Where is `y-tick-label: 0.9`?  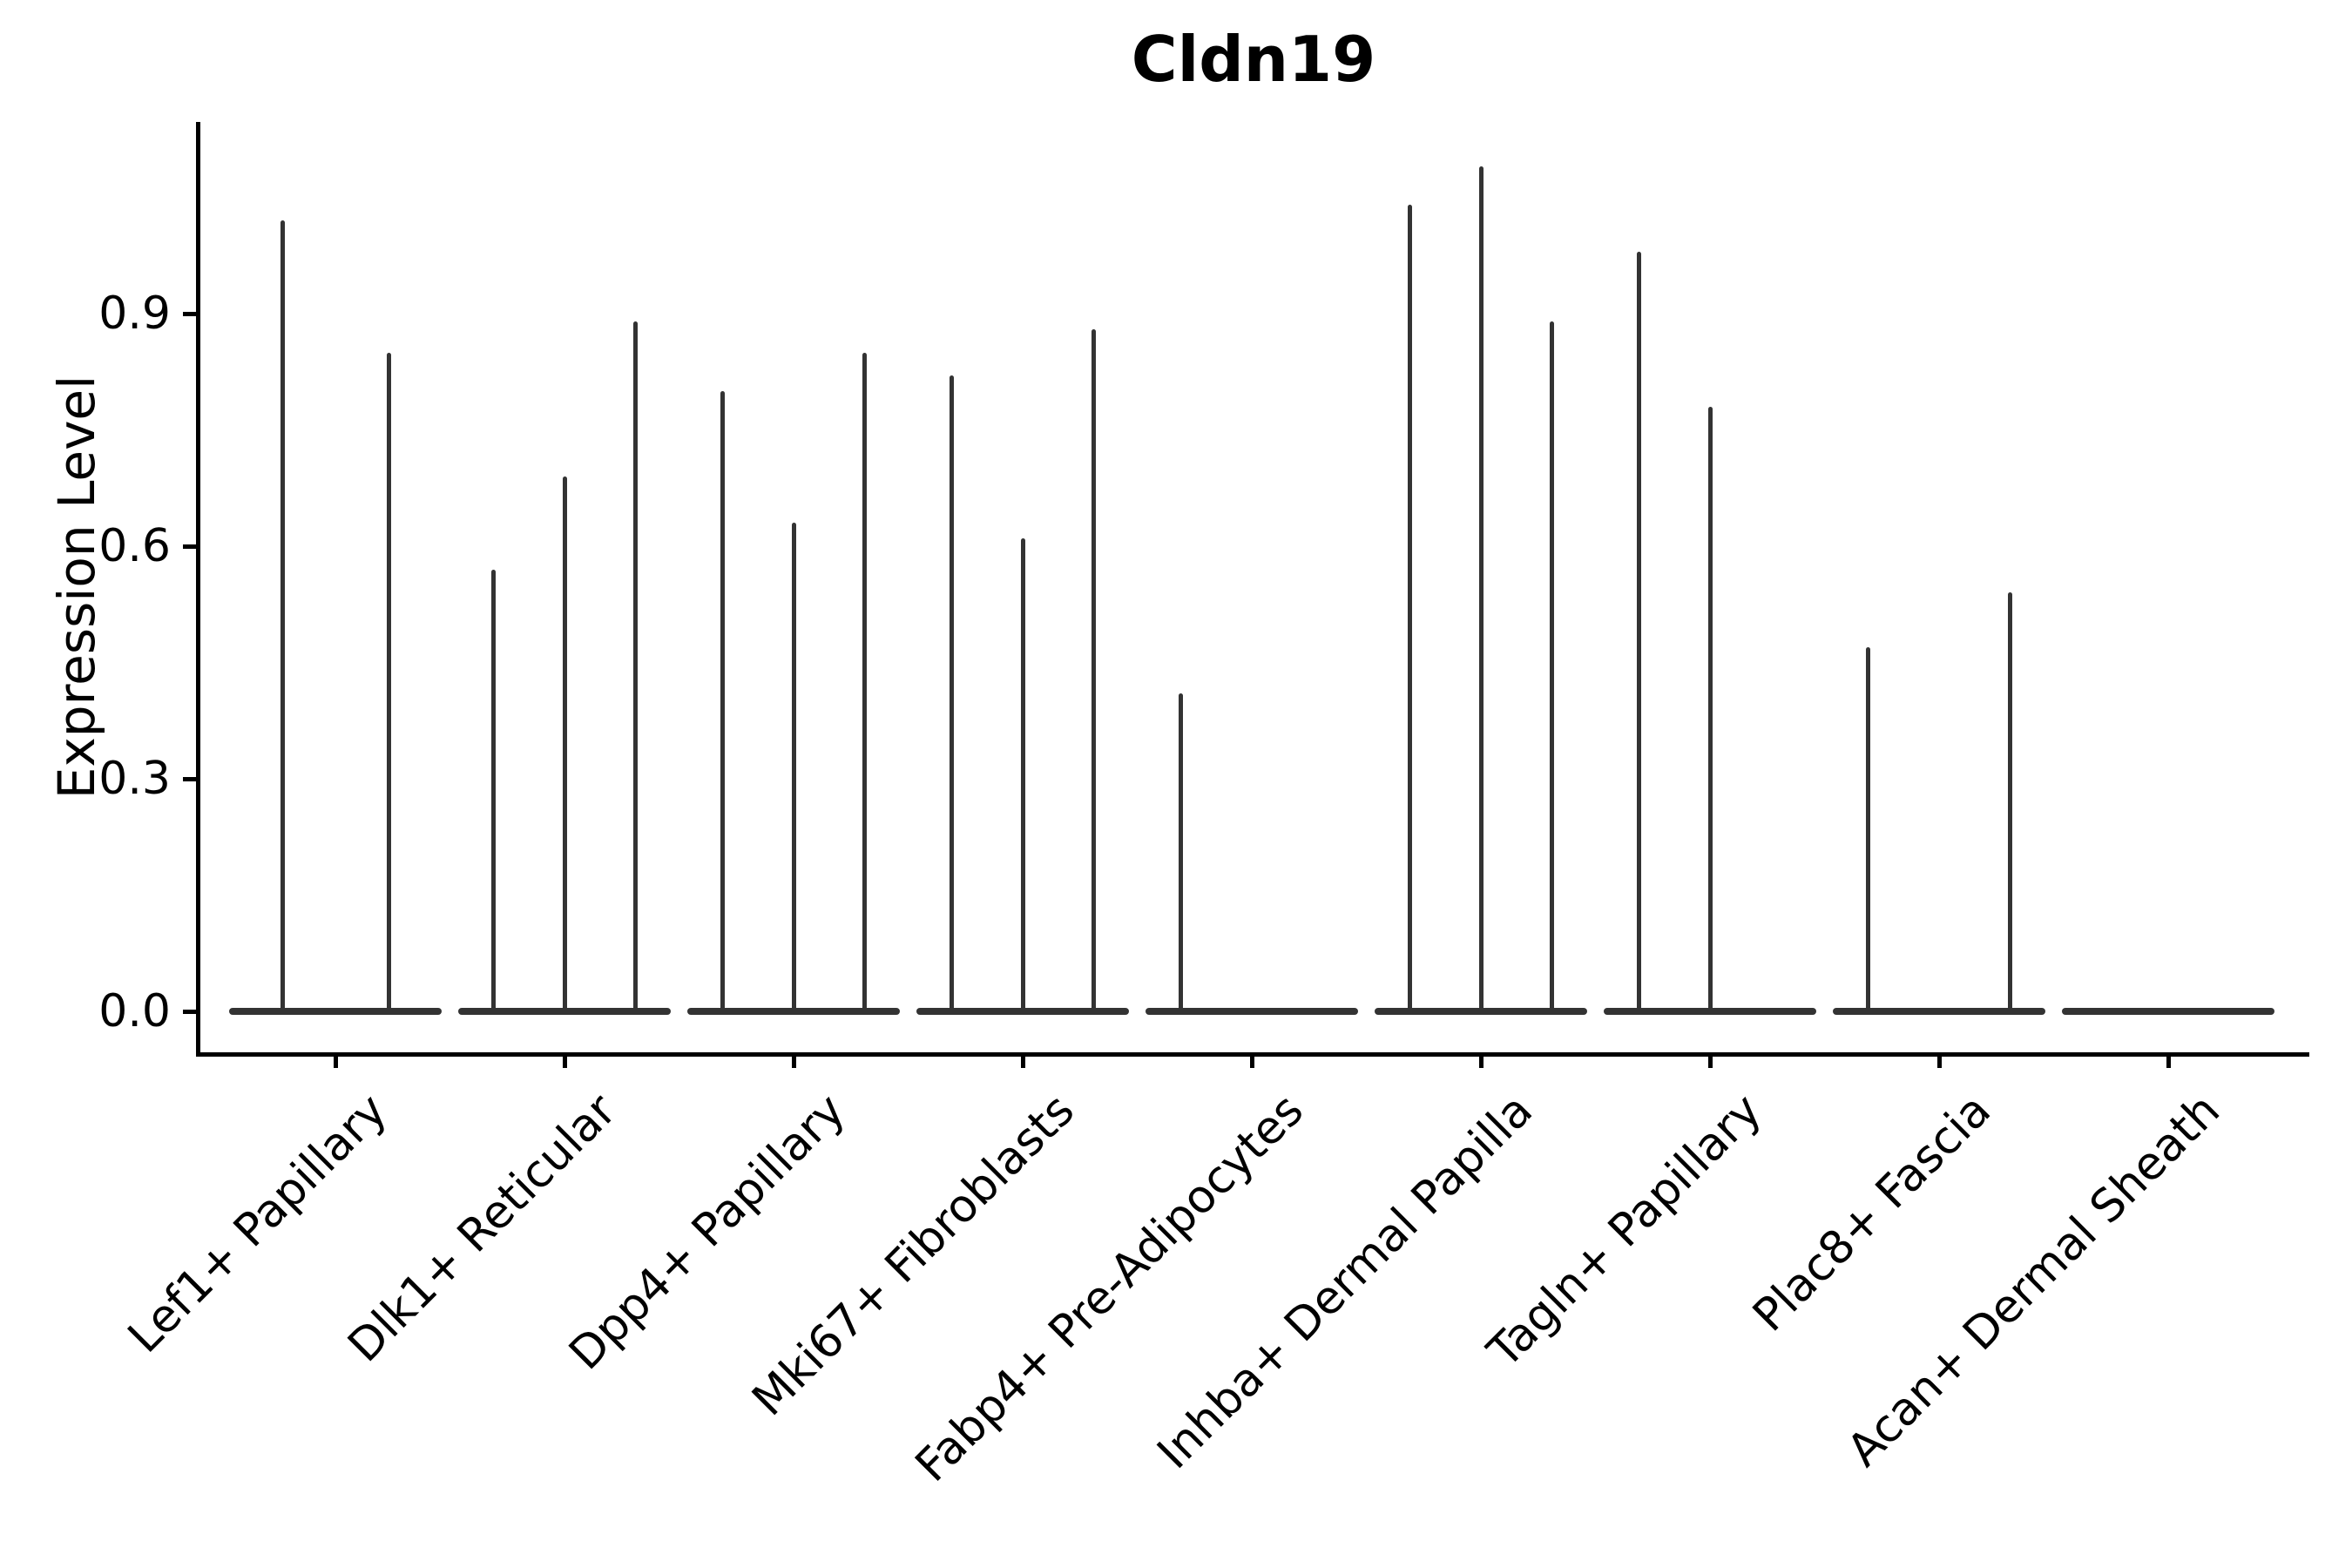 y-tick-label: 0.9 is located at coordinates (134, 314).